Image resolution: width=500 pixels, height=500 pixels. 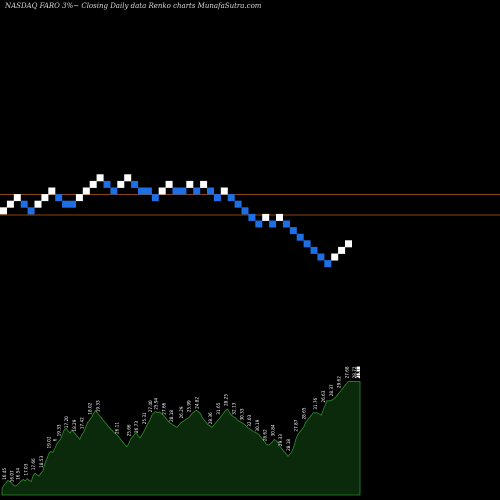 I want to click on renko-bricks, so click(x=176, y=221).